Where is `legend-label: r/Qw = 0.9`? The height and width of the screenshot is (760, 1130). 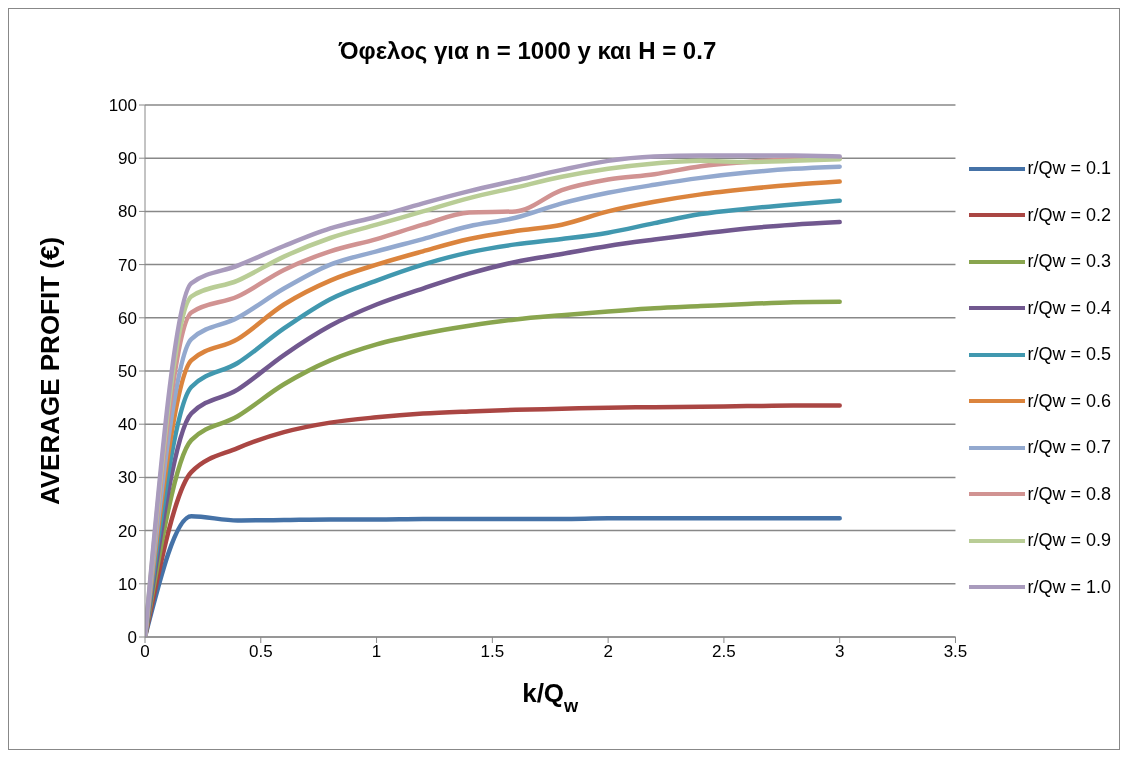 legend-label: r/Qw = 0.9 is located at coordinates (1069, 541).